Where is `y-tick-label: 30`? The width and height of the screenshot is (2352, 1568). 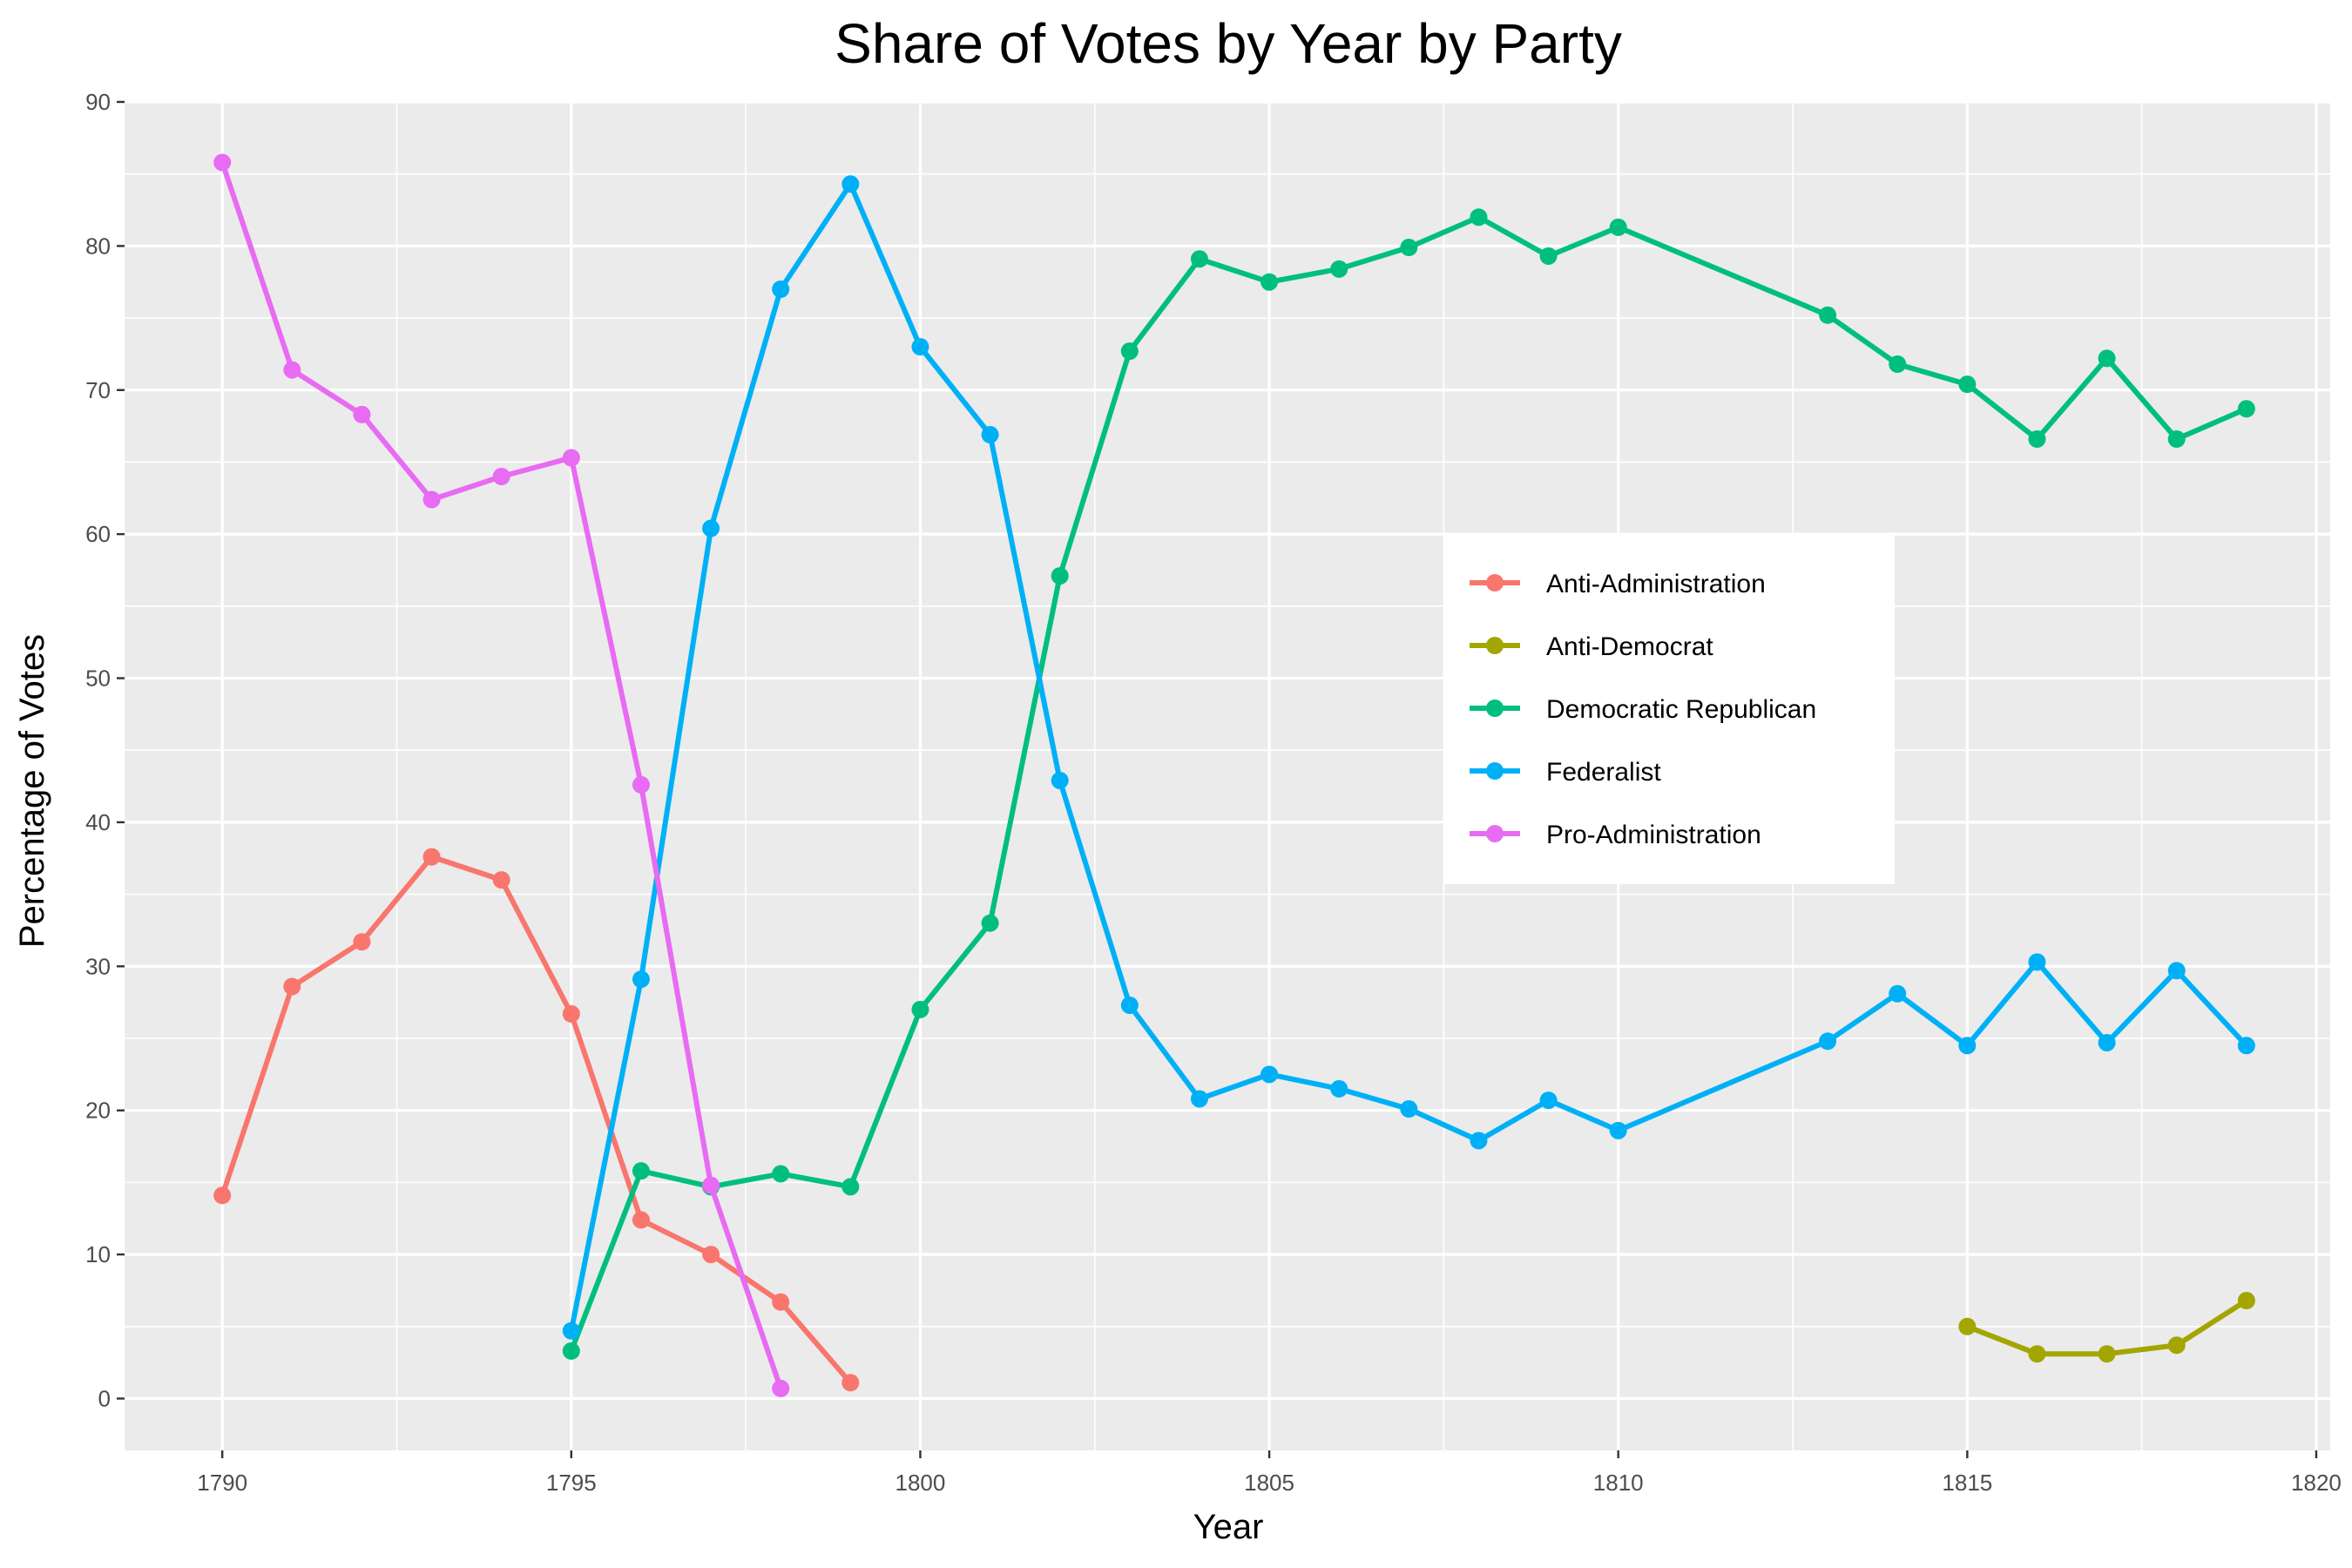
y-tick-label: 30 is located at coordinates (98, 966).